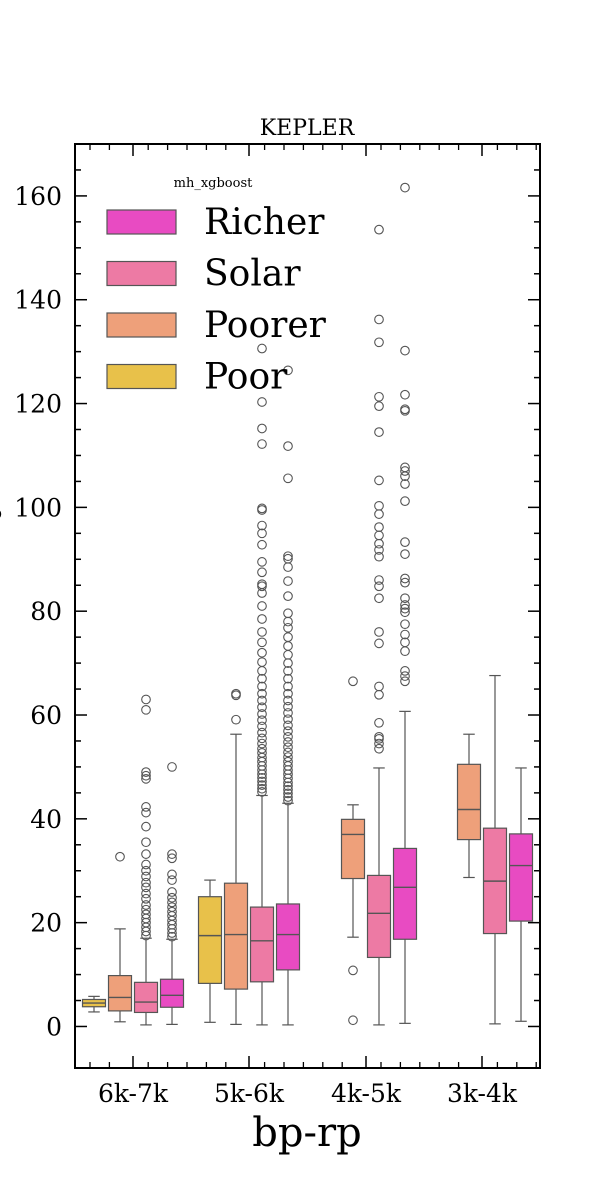 The height and width of the screenshot is (1200, 600). What do you see at coordinates (482, 1093) in the screenshot?
I see `x-tick-label: 3k-4k` at bounding box center [482, 1093].